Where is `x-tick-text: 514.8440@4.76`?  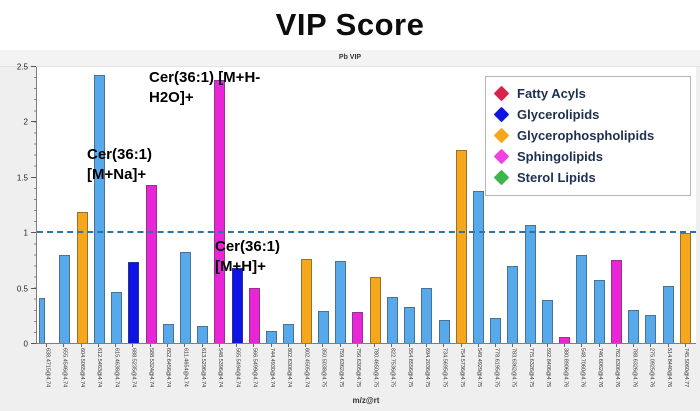
x-tick-text: 514.8440@4.76 is located at coordinates (668, 368).